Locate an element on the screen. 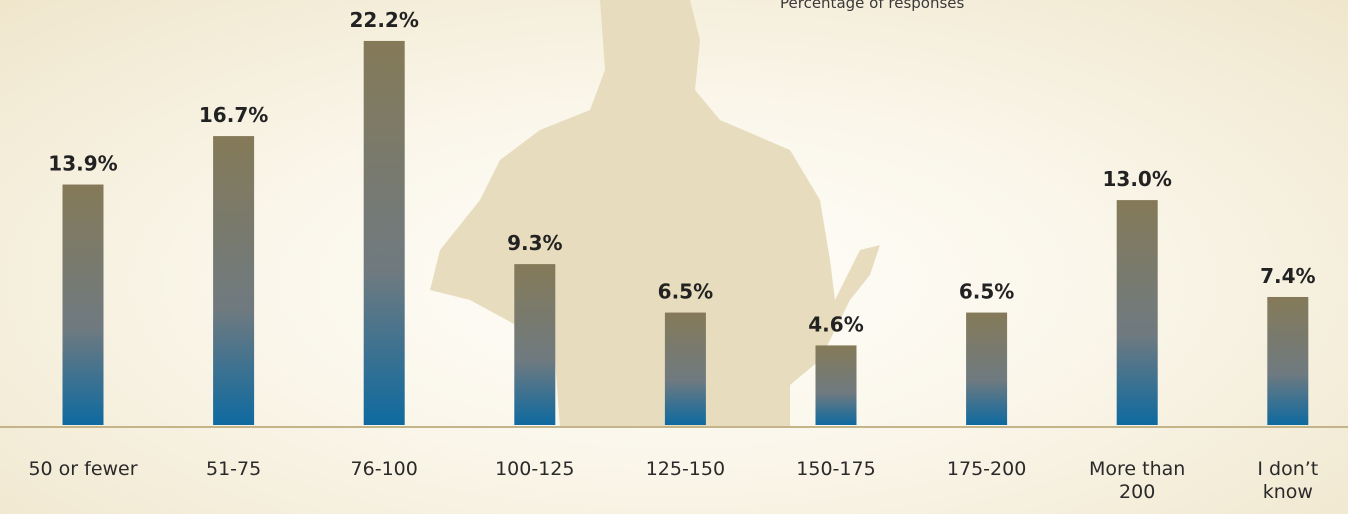 The image size is (1348, 514). x-tick-label: 100-125 is located at coordinates (535, 469).